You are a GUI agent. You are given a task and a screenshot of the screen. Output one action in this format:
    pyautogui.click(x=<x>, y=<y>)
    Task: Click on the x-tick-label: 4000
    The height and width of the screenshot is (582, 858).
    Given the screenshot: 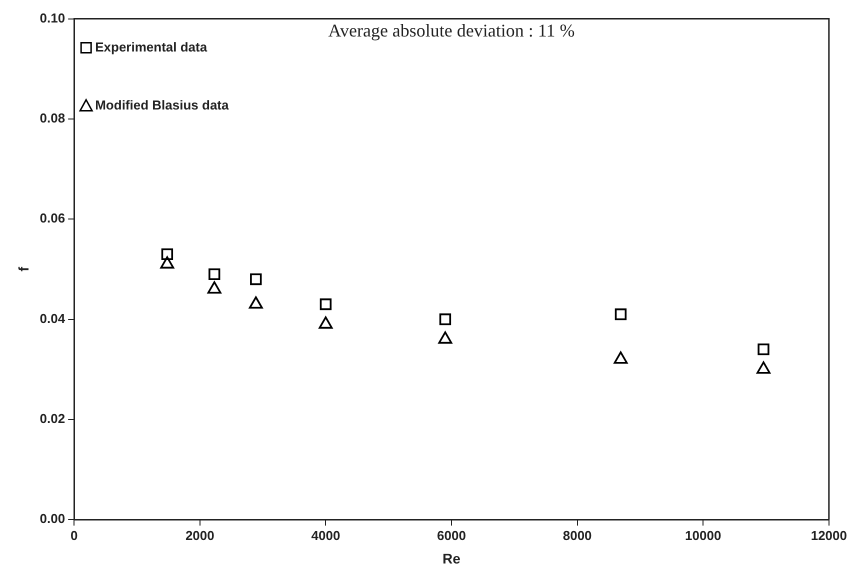 What is the action you would take?
    pyautogui.click(x=325, y=535)
    